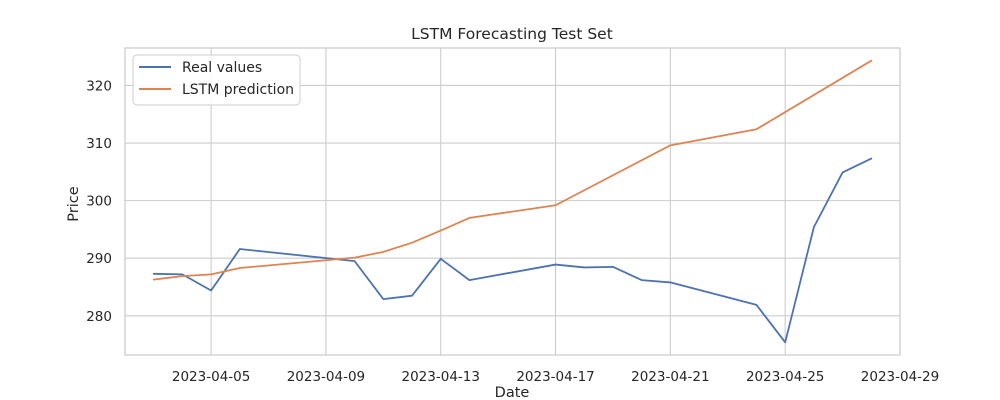 This screenshot has height=400, width=1000. I want to click on y-tick-label: 290, so click(99, 259).